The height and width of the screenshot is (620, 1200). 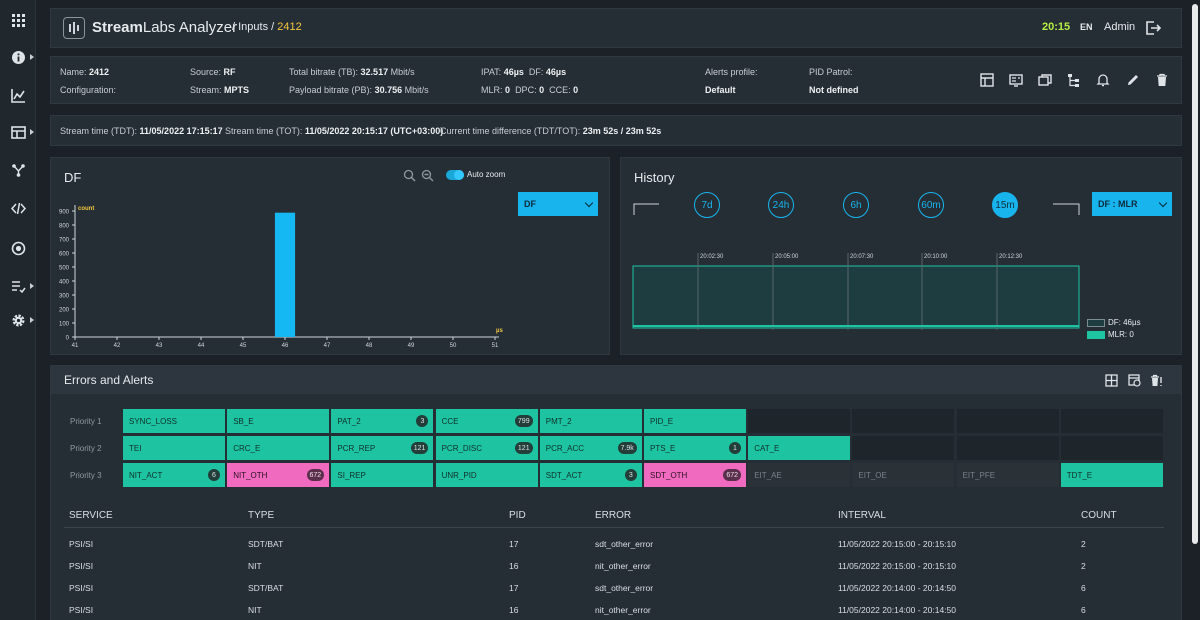 What do you see at coordinates (382, 421) in the screenshot?
I see `error-cell-pat_2: PAT_2 3` at bounding box center [382, 421].